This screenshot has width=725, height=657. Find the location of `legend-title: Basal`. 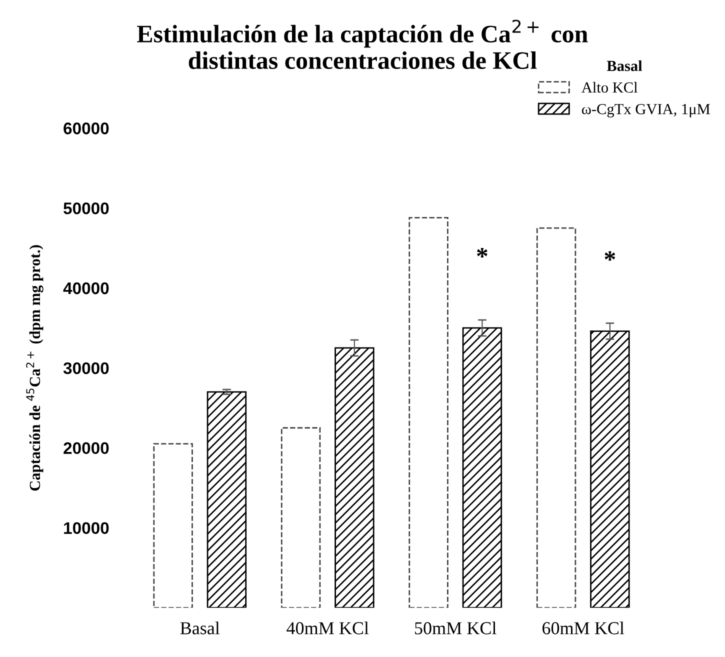

legend-title: Basal is located at coordinates (624, 66).